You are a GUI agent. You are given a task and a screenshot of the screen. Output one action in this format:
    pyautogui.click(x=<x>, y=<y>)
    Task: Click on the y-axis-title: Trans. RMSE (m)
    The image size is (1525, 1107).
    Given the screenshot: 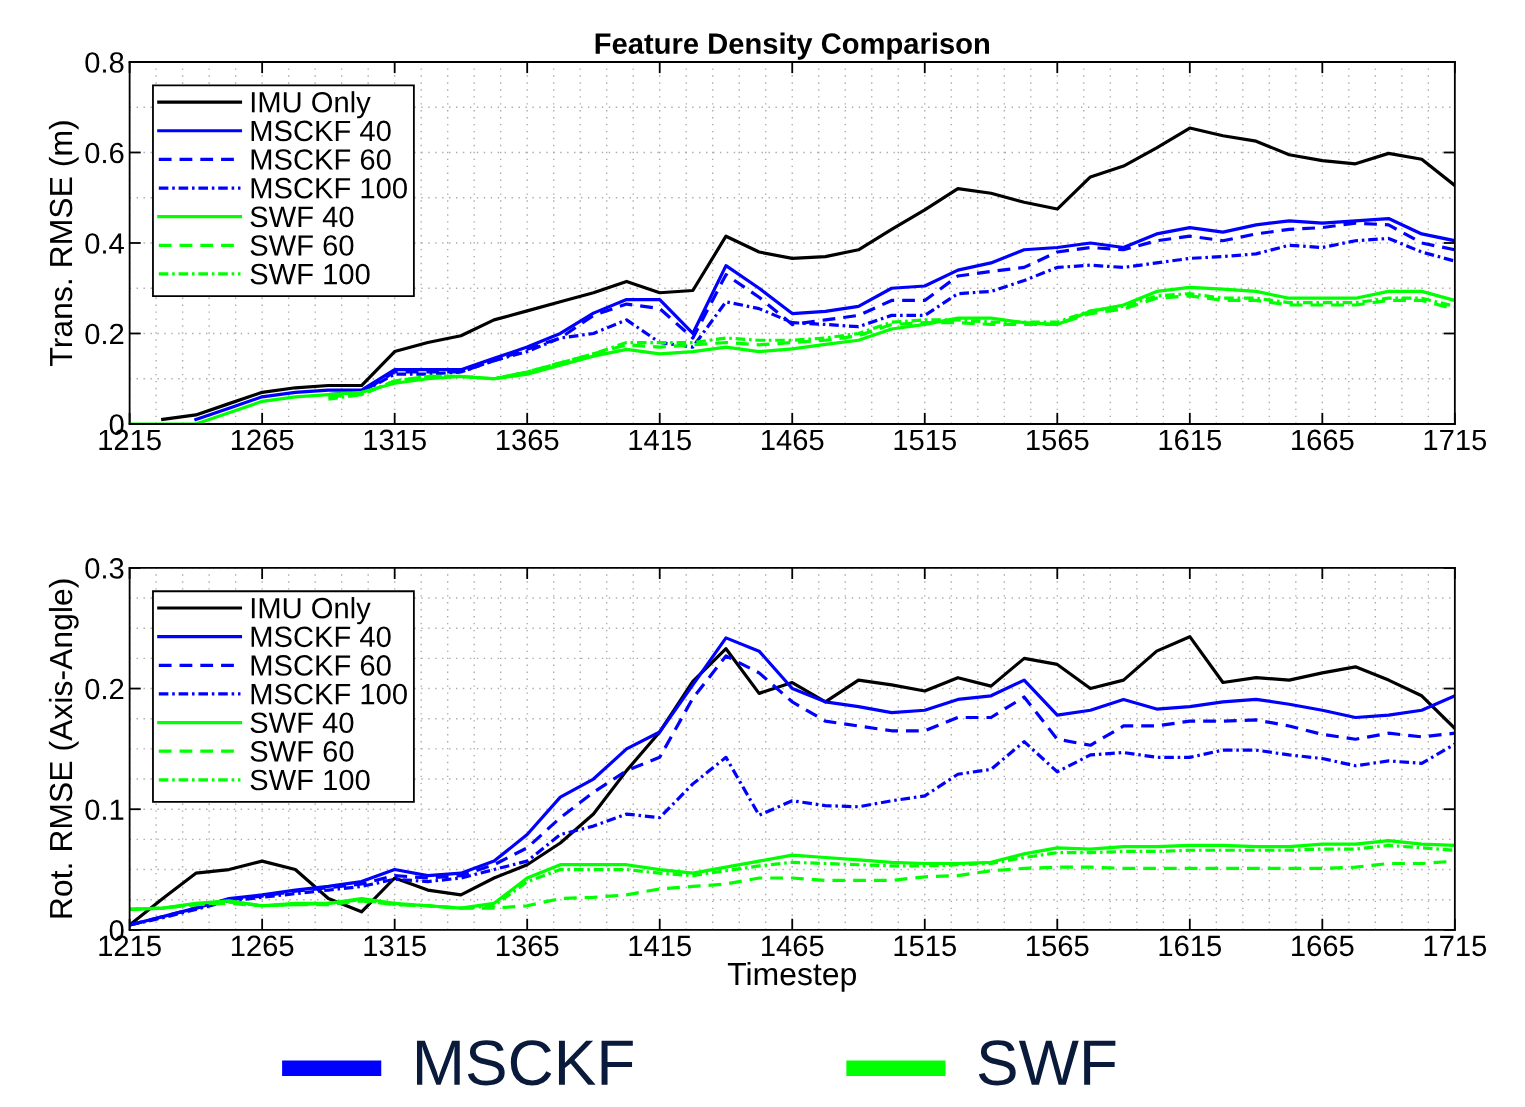 What is the action you would take?
    pyautogui.click(x=63, y=243)
    